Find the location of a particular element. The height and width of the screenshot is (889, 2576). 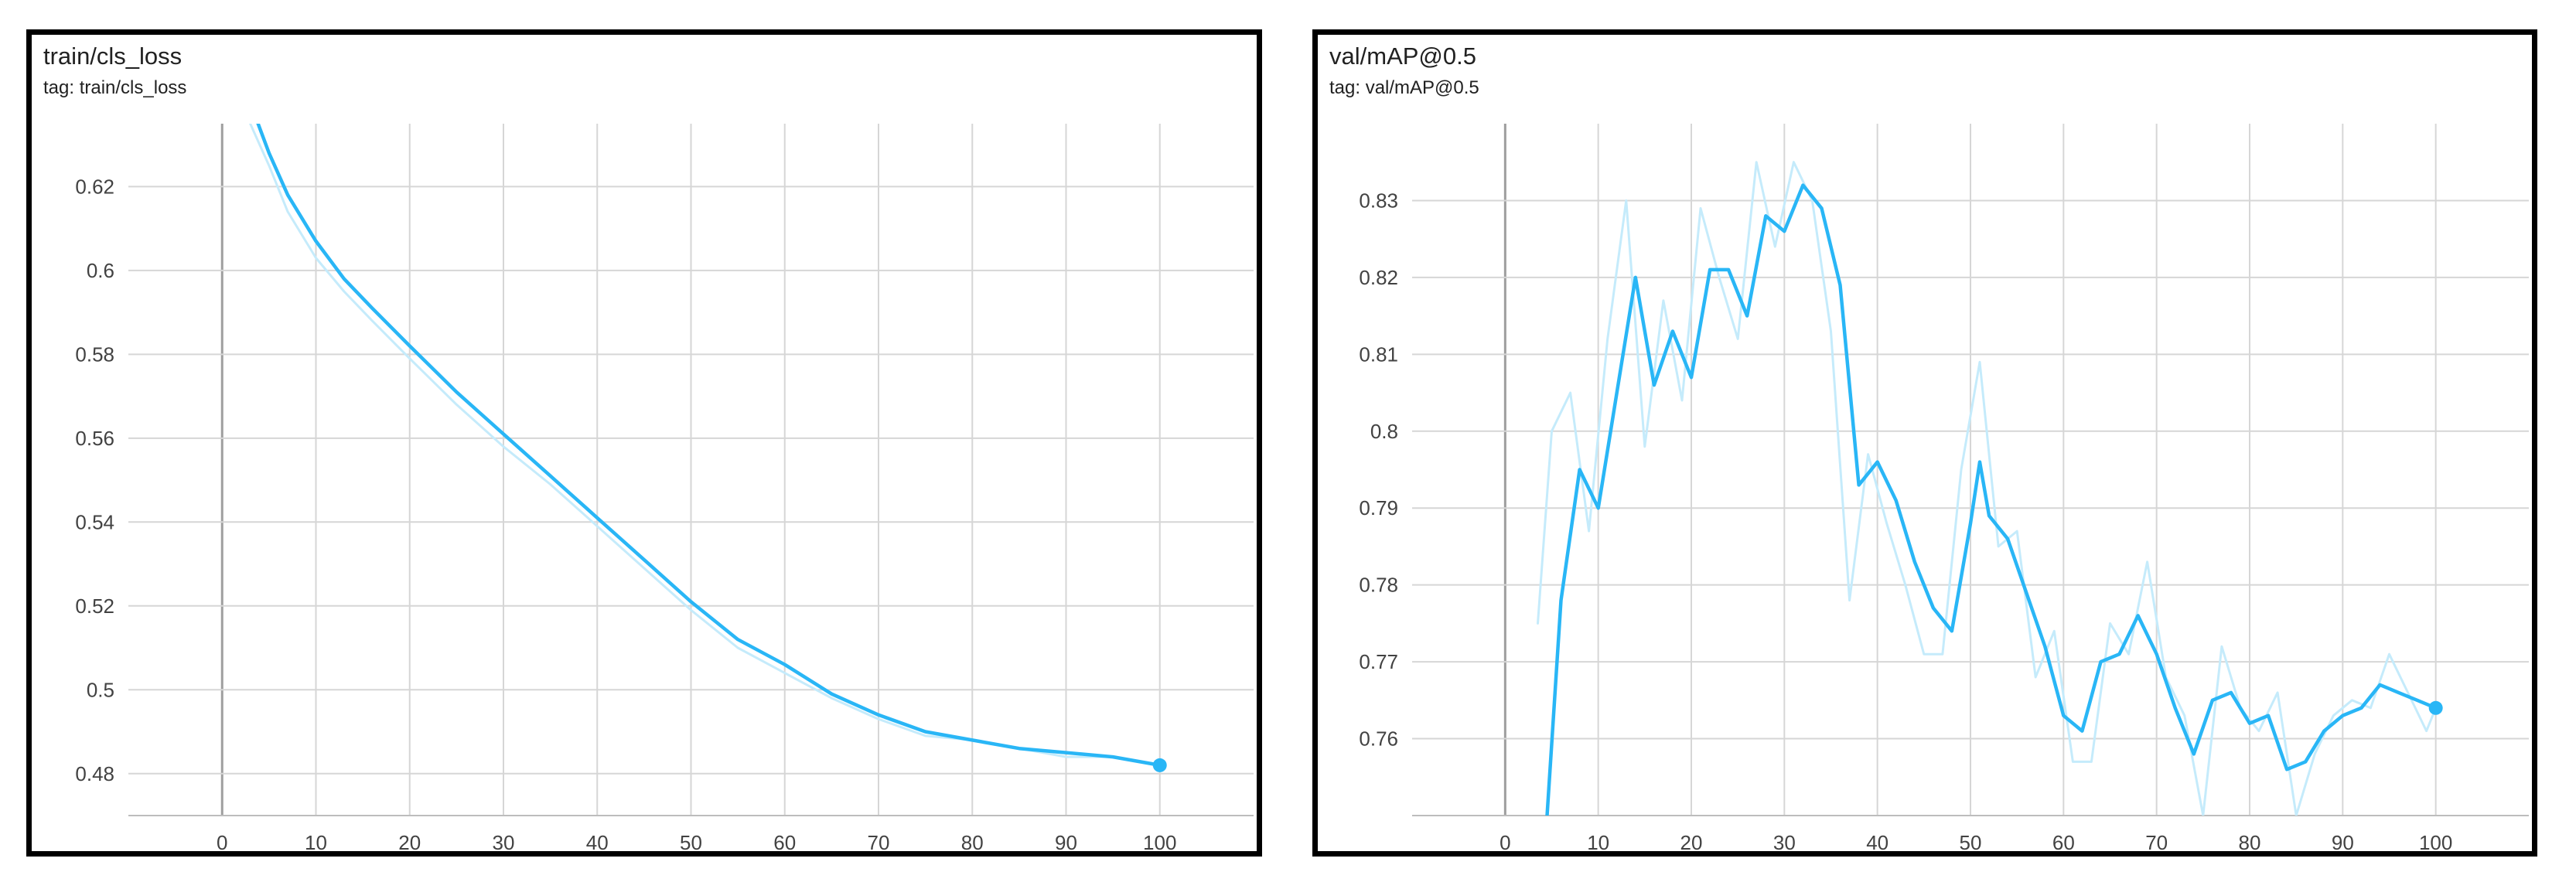

y-tick-label: 0.82 is located at coordinates (1378, 277).